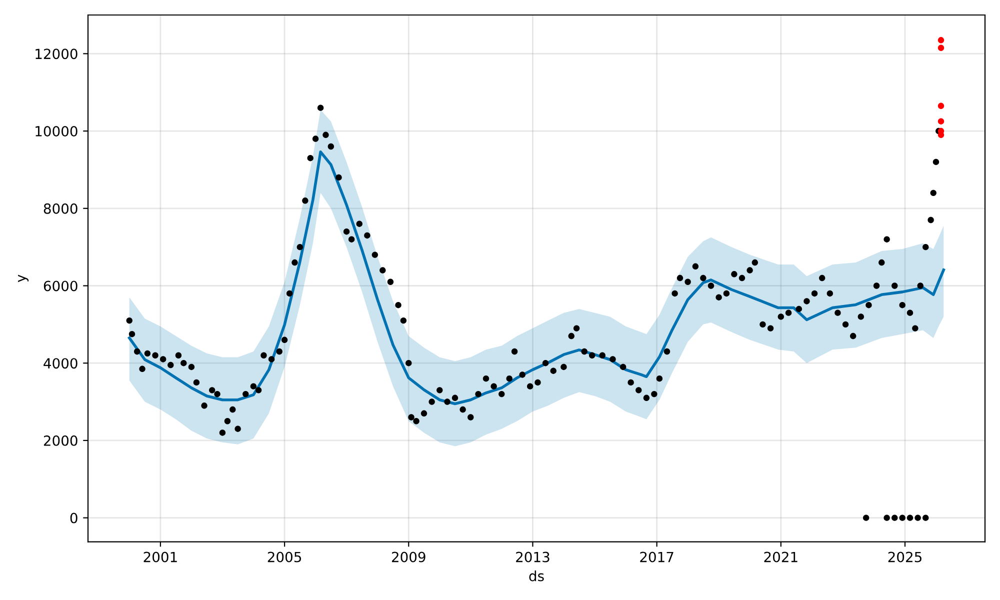 The image size is (1000, 600). I want to click on x-tick-label: 2005, so click(284, 557).